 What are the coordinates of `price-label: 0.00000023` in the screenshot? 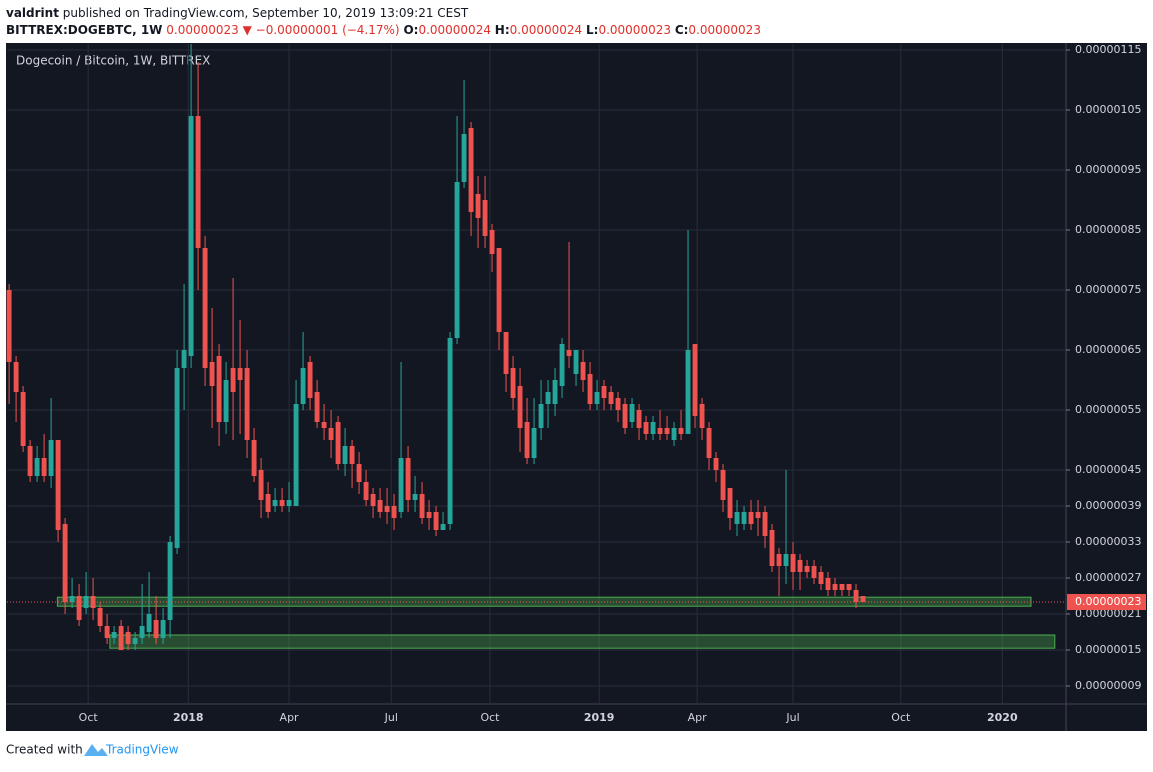 It's located at (1108, 601).